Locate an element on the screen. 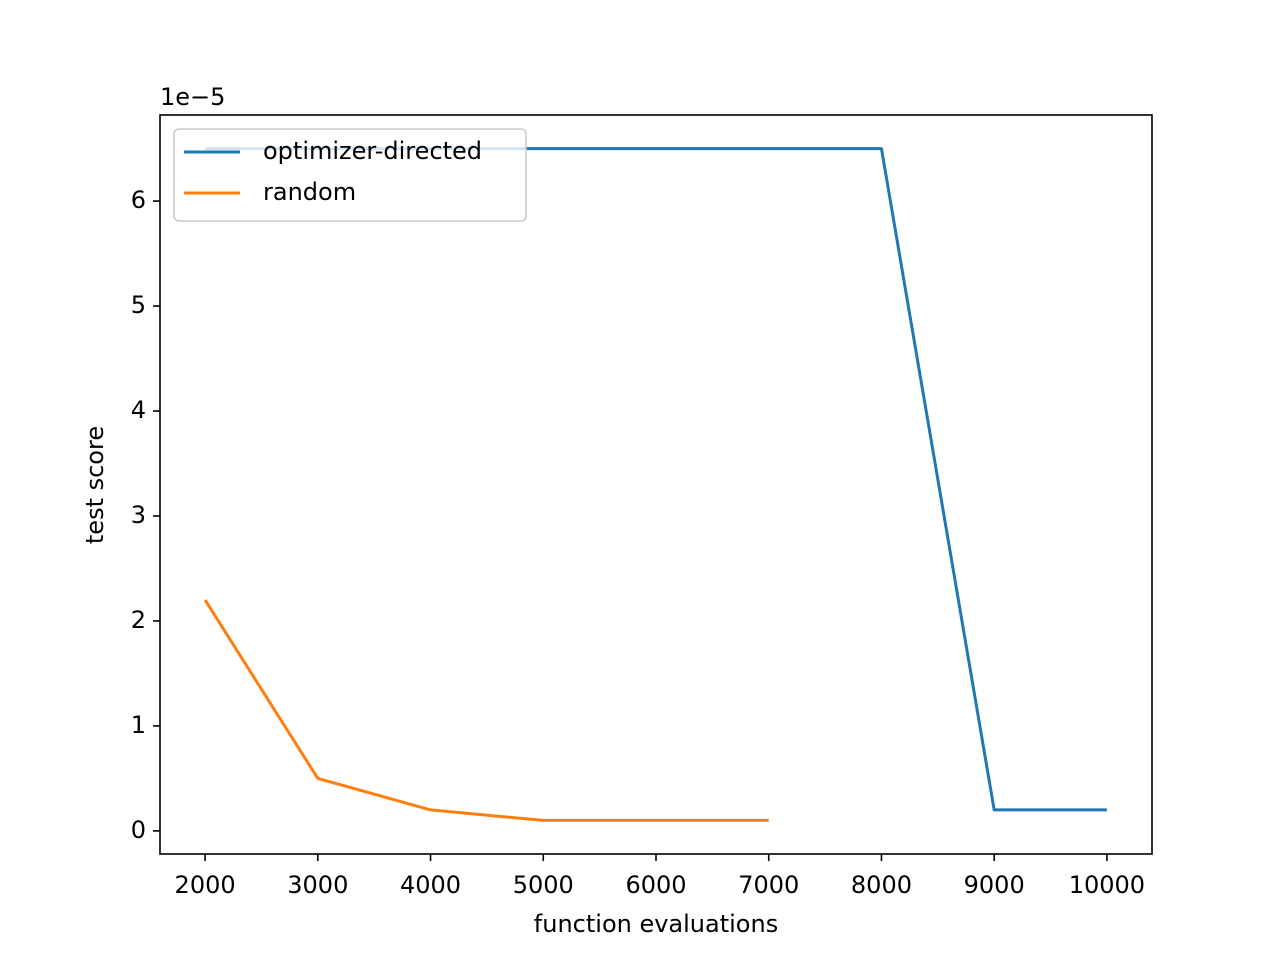  legend-label: random is located at coordinates (309, 192).